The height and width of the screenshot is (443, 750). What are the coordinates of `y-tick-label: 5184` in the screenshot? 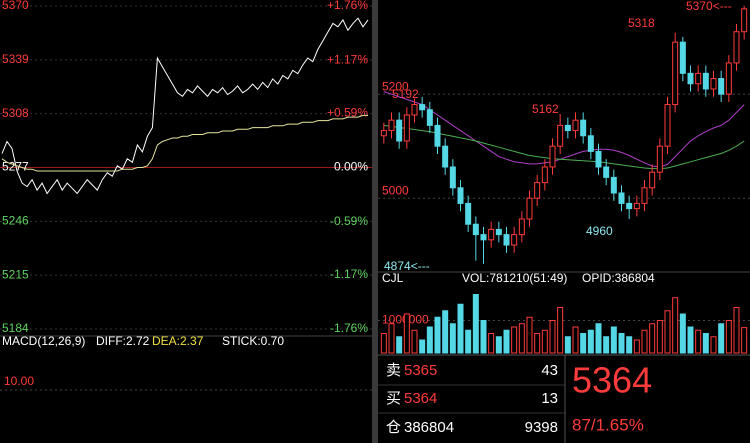 It's located at (15, 328).